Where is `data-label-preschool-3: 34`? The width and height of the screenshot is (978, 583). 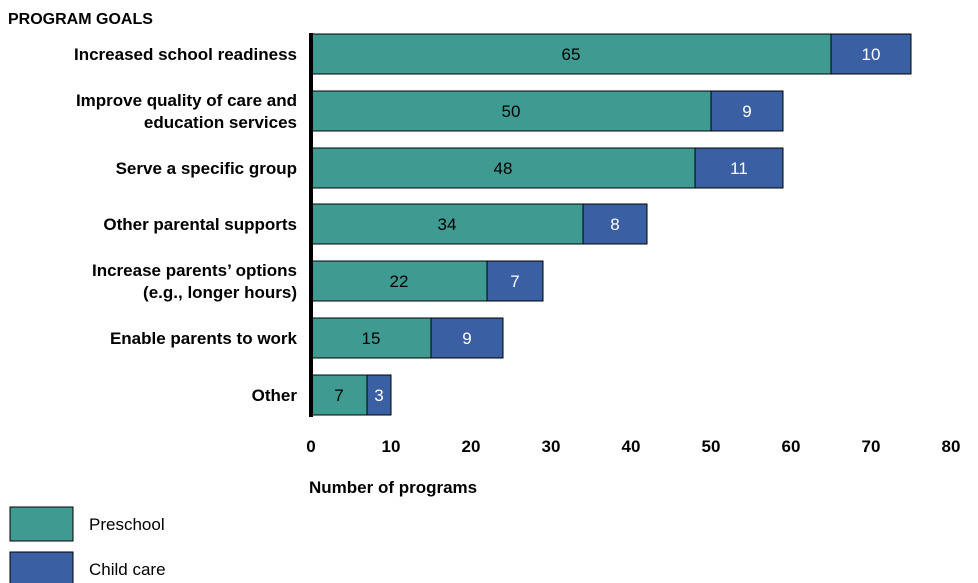
data-label-preschool-3: 34 is located at coordinates (447, 224).